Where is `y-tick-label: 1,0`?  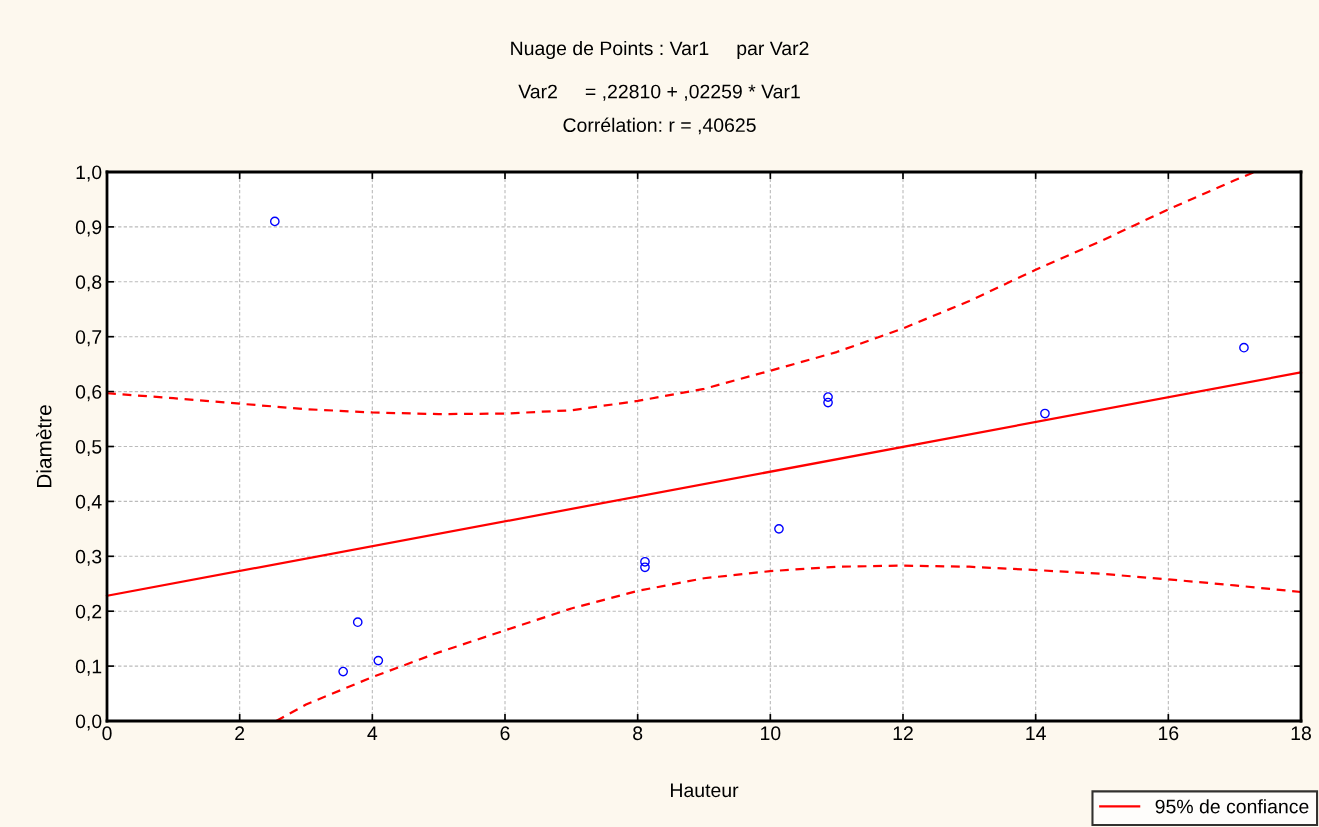
y-tick-label: 1,0 is located at coordinates (89, 173).